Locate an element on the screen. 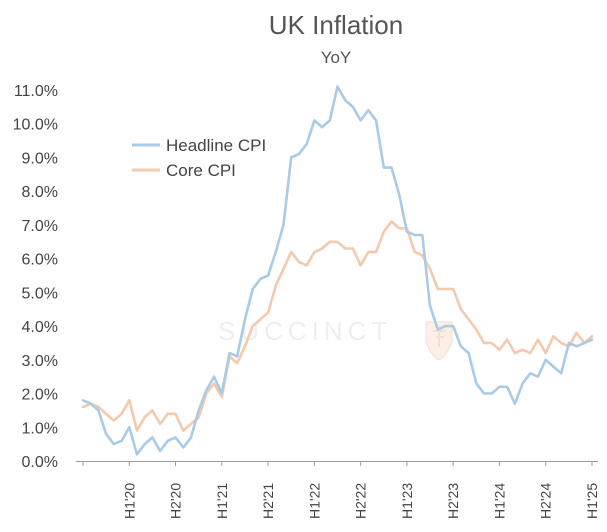 This screenshot has height=532, width=607. x-tick-label: H2'23 is located at coordinates (453, 501).